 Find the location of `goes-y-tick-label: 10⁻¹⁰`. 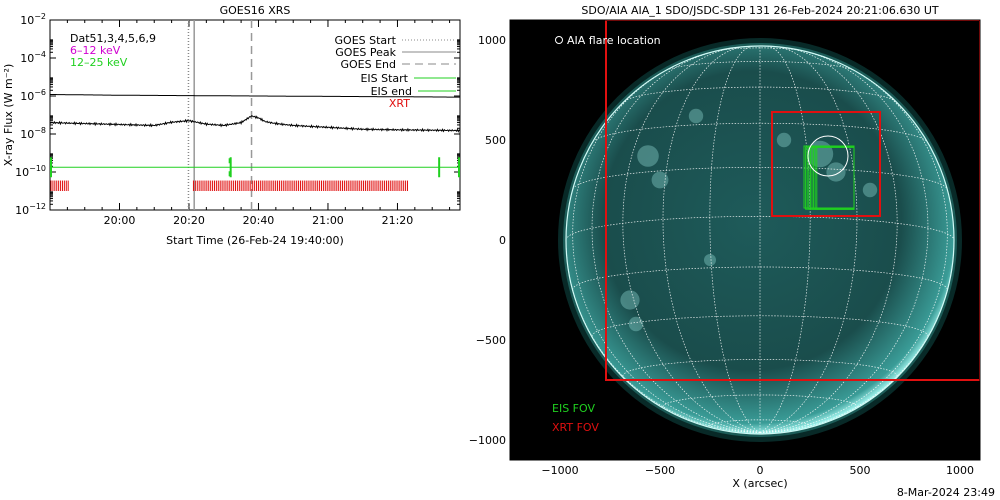

goes-y-tick-label: 10⁻¹⁰ is located at coordinates (30, 171).